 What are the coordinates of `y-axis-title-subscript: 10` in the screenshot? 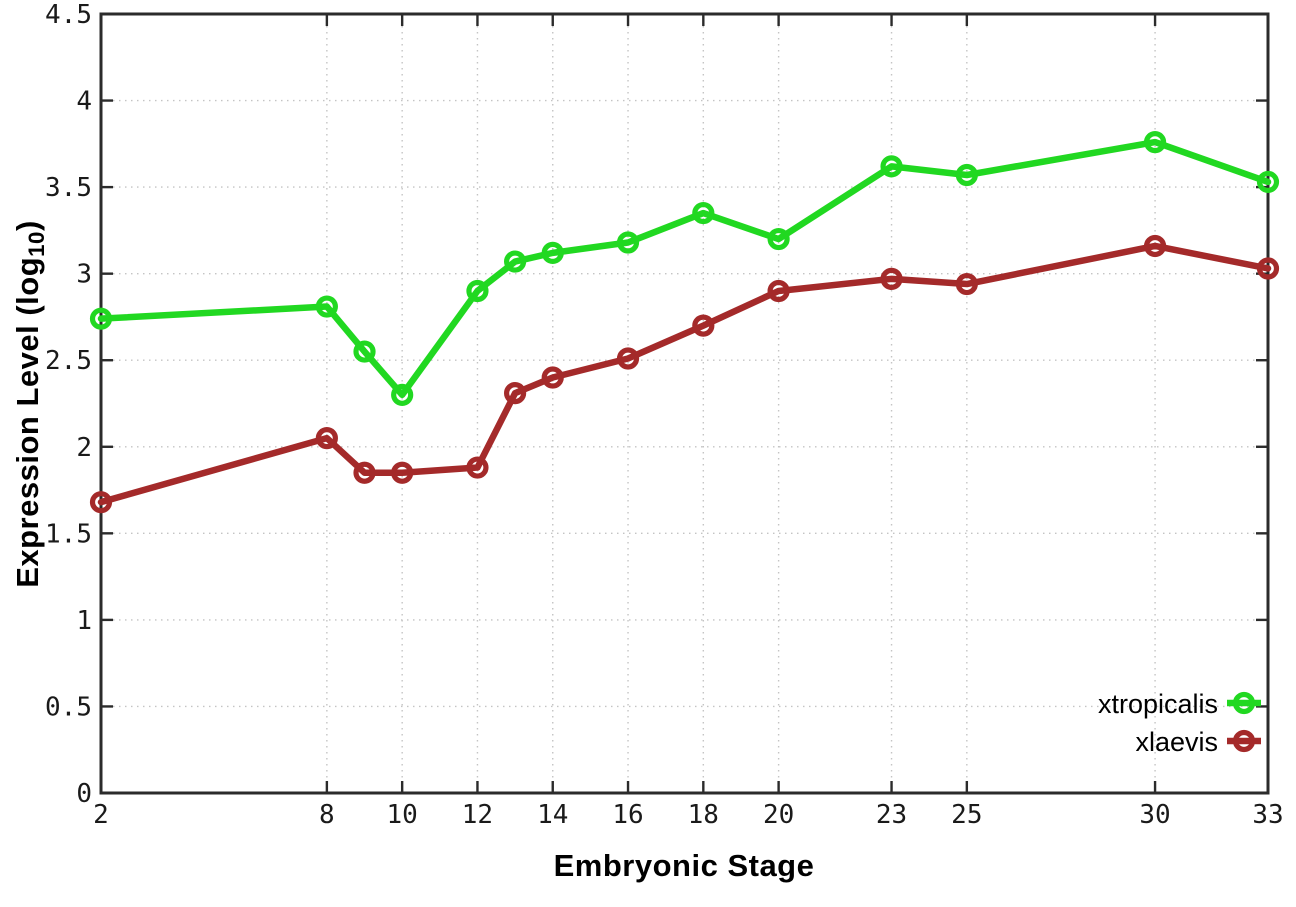 It's located at (36, 244).